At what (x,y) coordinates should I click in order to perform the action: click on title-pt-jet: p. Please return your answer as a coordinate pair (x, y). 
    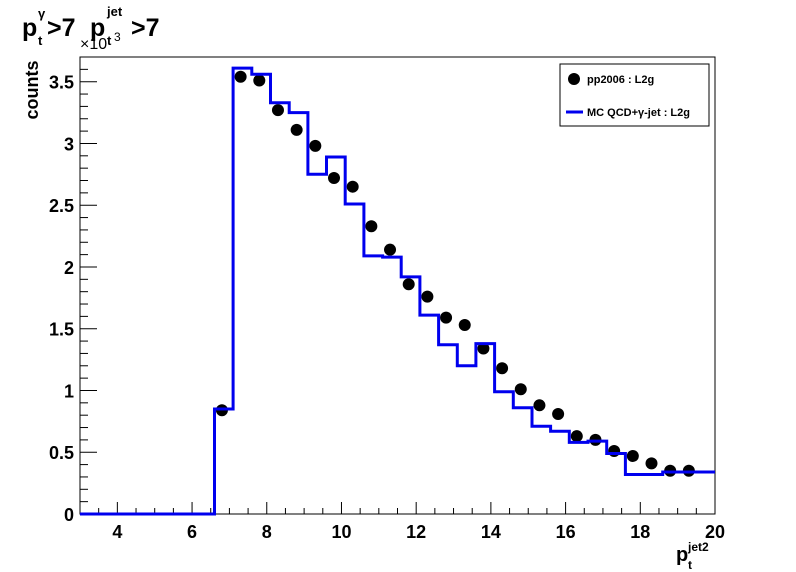
    Looking at the image, I should click on (98, 28).